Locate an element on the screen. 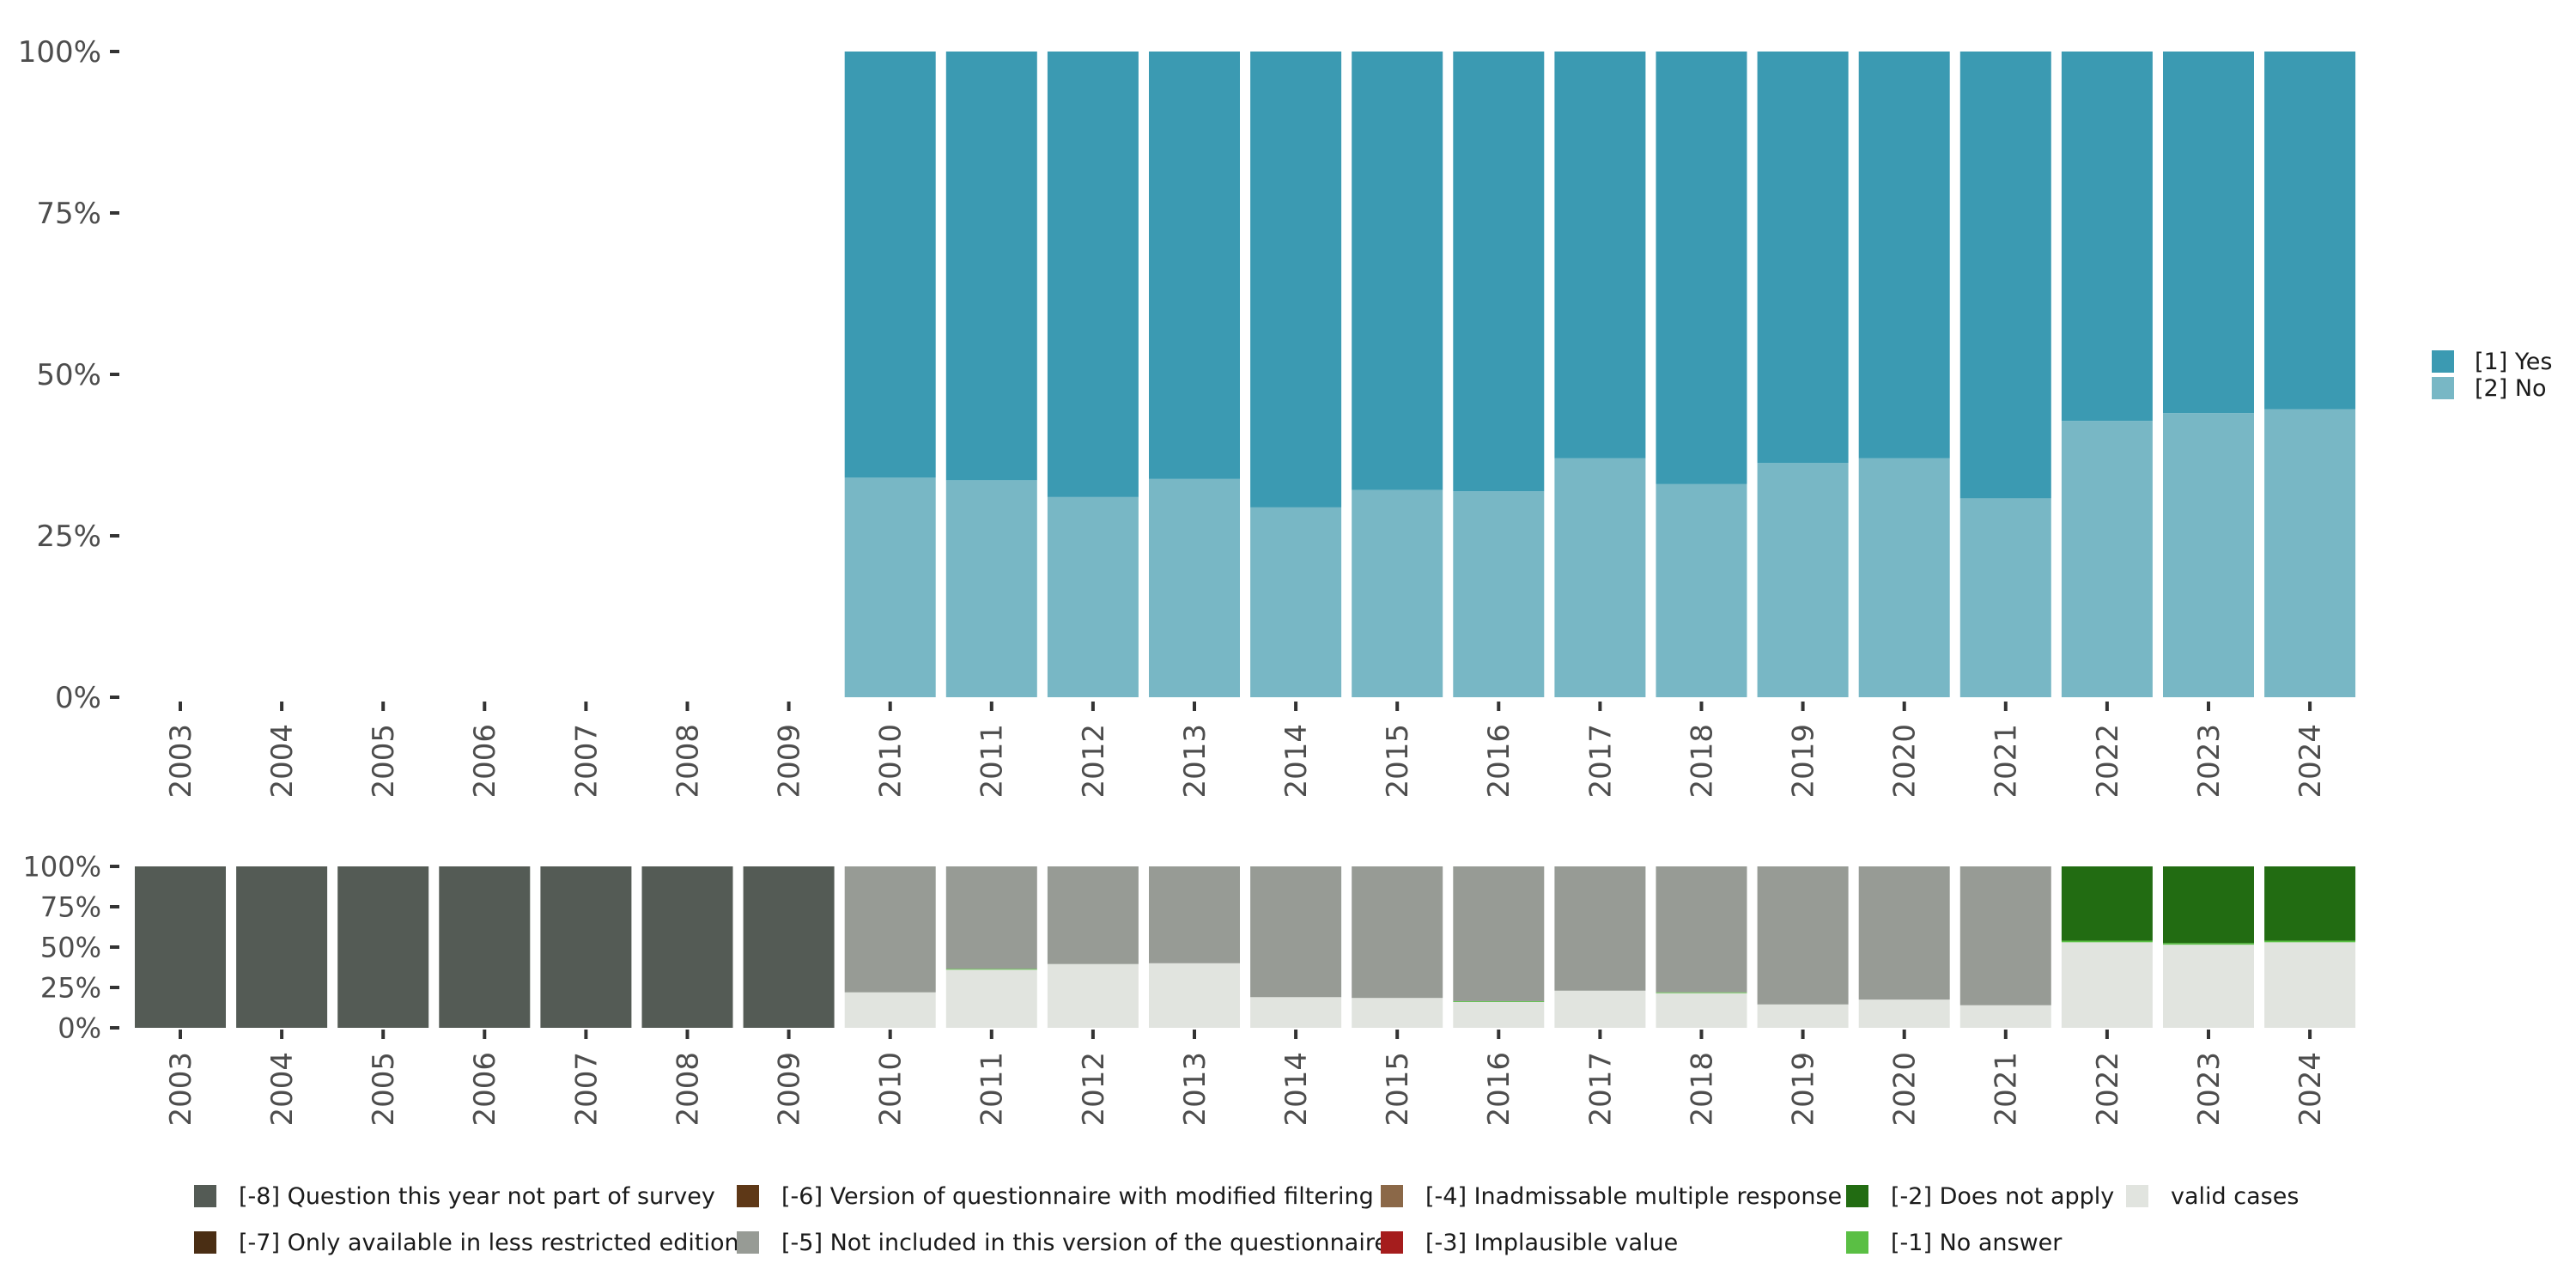  p0-x-tick-label-2011: 2011 is located at coordinates (992, 761).